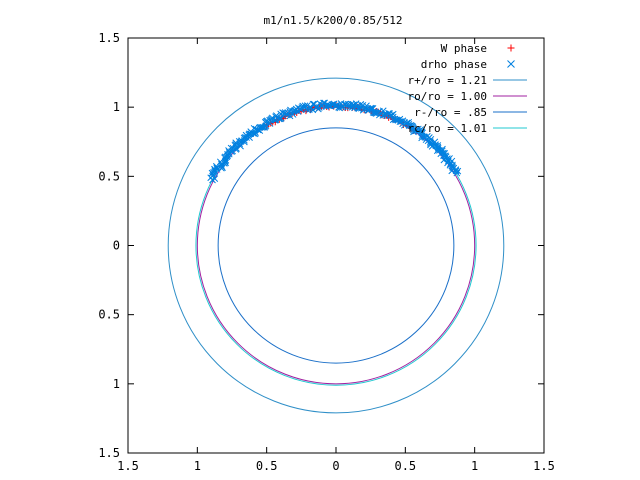 The height and width of the screenshot is (480, 640). Describe the element at coordinates (116, 246) in the screenshot. I see `y-tick-label: 0` at that location.